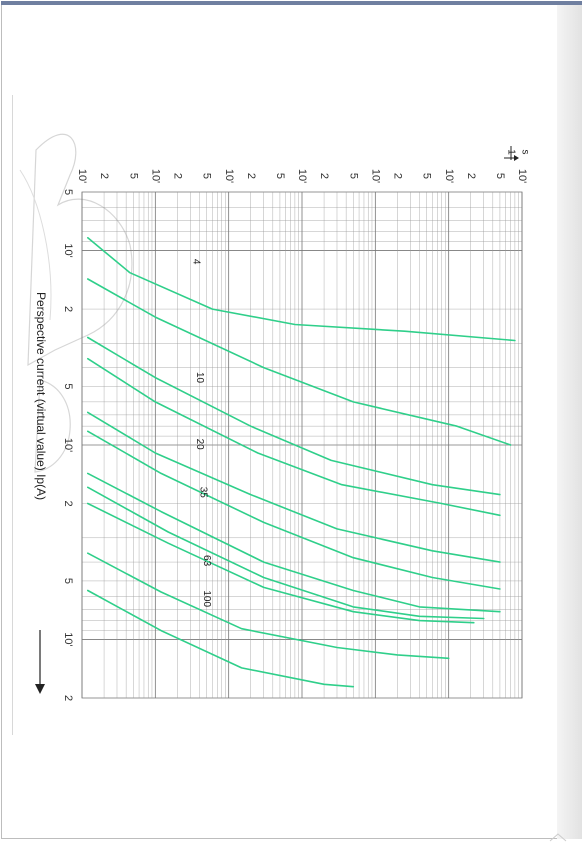 The image size is (585, 842). I want to click on page-corner-mark, so click(558, 837).